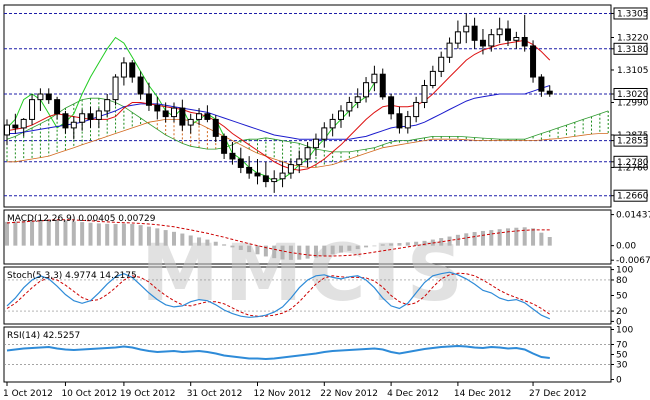  Describe the element at coordinates (619, 381) in the screenshot. I see `rsi-tick-label: 0` at that location.